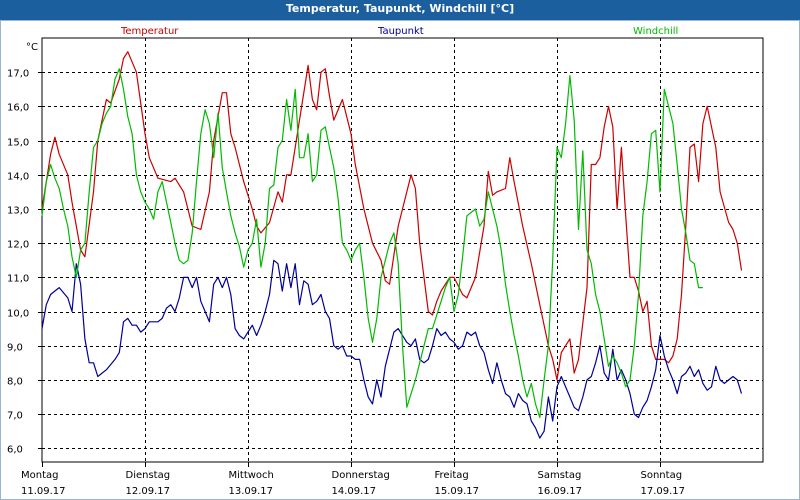 The image size is (800, 500). What do you see at coordinates (251, 475) in the screenshot?
I see `x-tick-day: Mittwoch` at bounding box center [251, 475].